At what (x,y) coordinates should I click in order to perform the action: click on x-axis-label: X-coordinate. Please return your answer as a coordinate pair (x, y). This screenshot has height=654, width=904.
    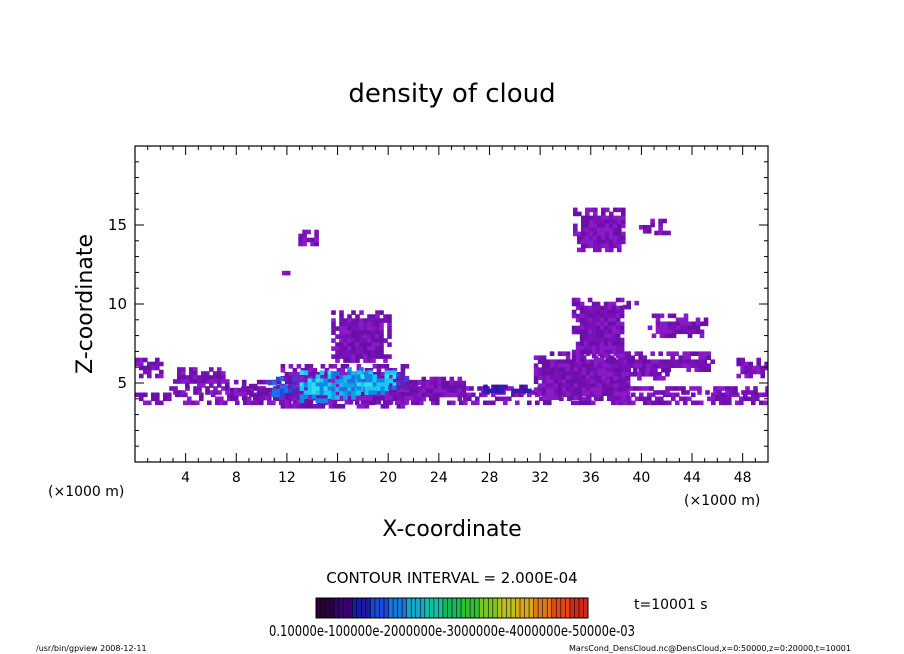
    Looking at the image, I should click on (451, 529).